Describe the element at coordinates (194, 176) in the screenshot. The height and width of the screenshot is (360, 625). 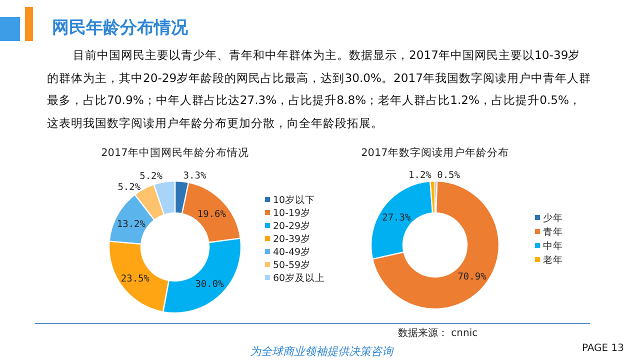
I see `data-label: 3.3%` at that location.